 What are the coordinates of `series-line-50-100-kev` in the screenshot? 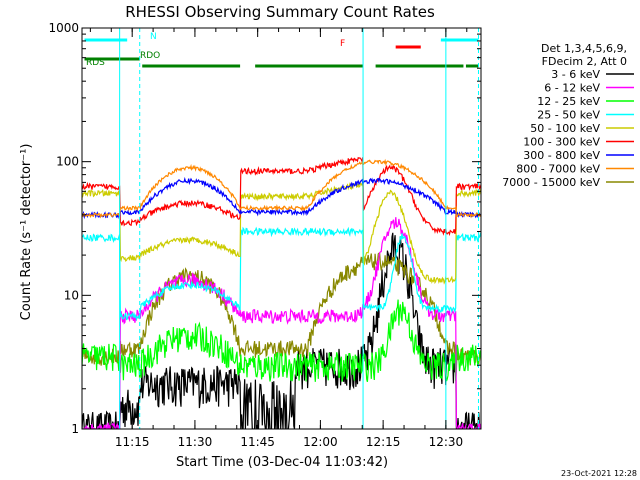 It's located at (281, 233).